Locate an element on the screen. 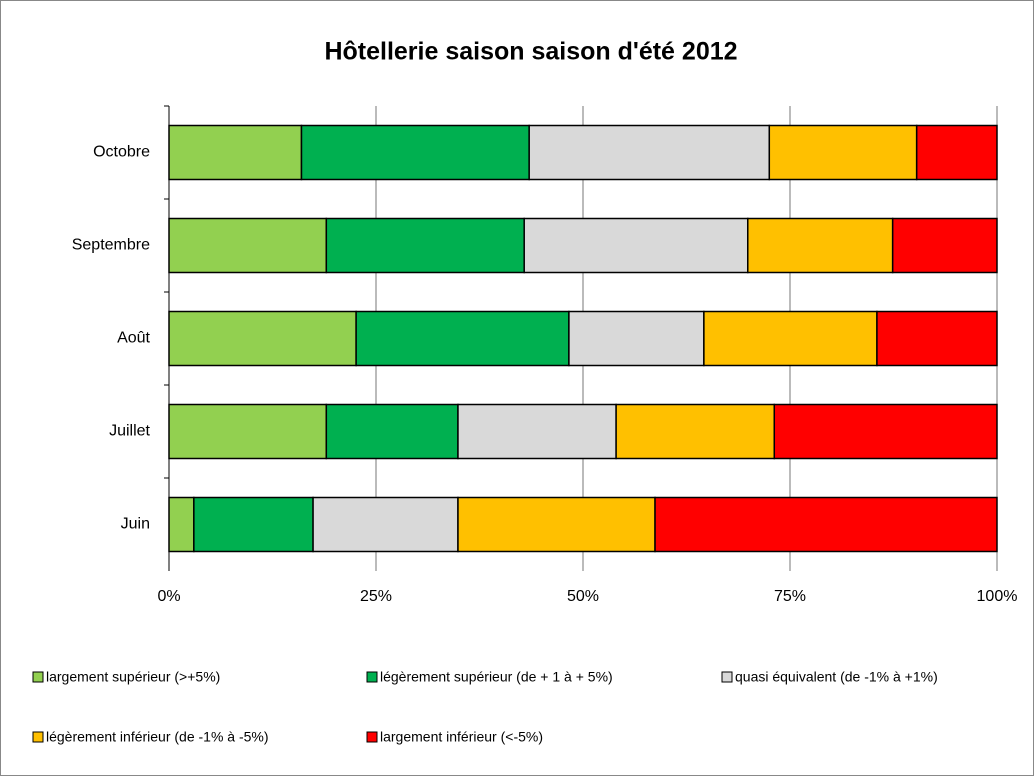 Image resolution: width=1034 pixels, height=776 pixels. chart-title: Hôtellerie saison saison d'été 2012 is located at coordinates (530, 52).